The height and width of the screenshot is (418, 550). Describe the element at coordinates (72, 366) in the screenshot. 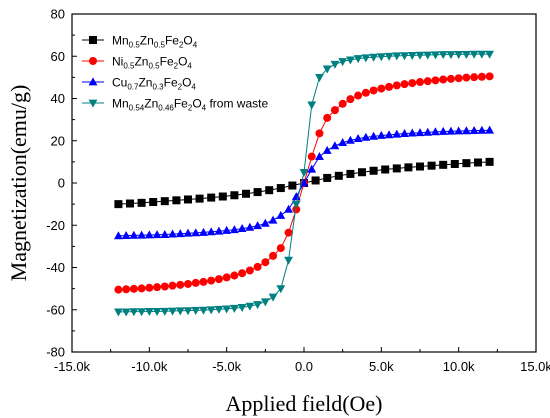

I see `x-tick-label: -15.0k` at that location.